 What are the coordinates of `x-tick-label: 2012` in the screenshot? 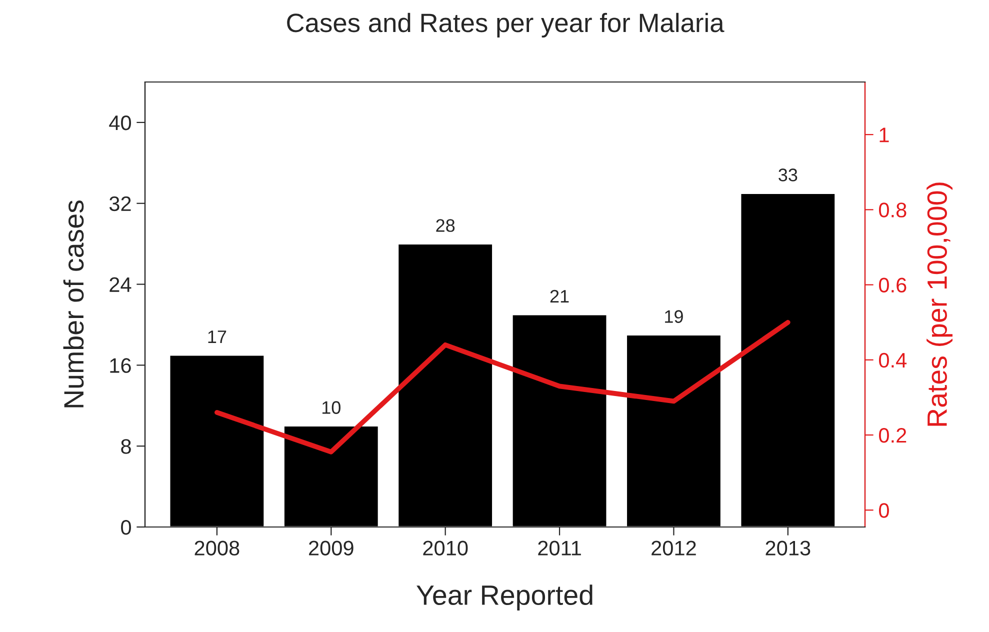 It's located at (674, 548).